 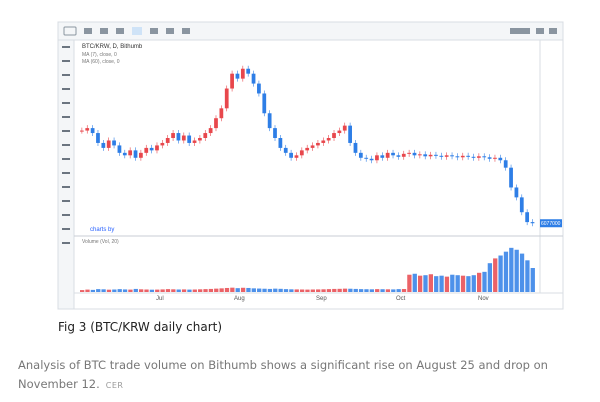 I want to click on source: CER, so click(x=114, y=385).